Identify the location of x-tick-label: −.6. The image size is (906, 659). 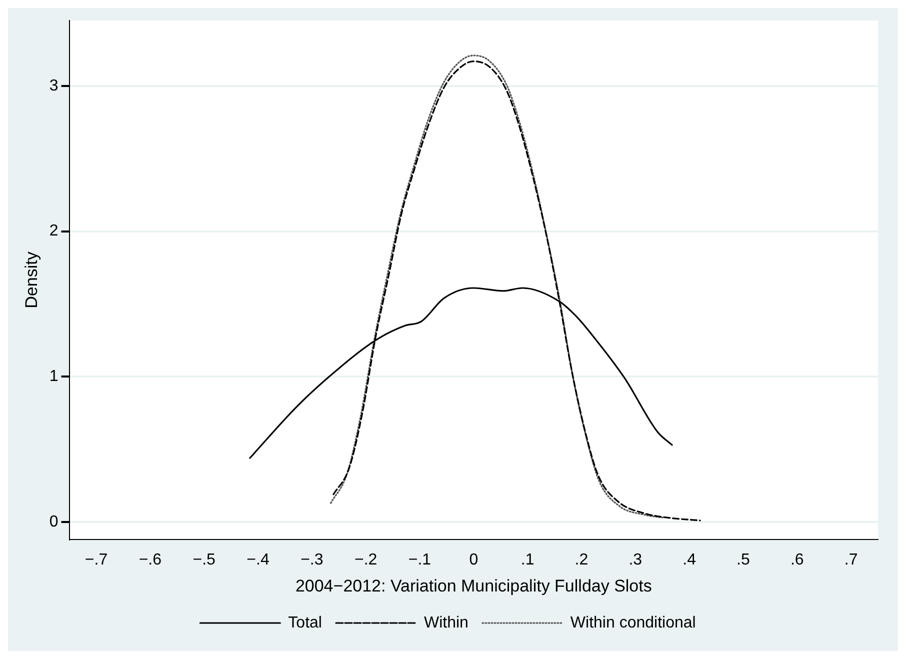
(150, 559).